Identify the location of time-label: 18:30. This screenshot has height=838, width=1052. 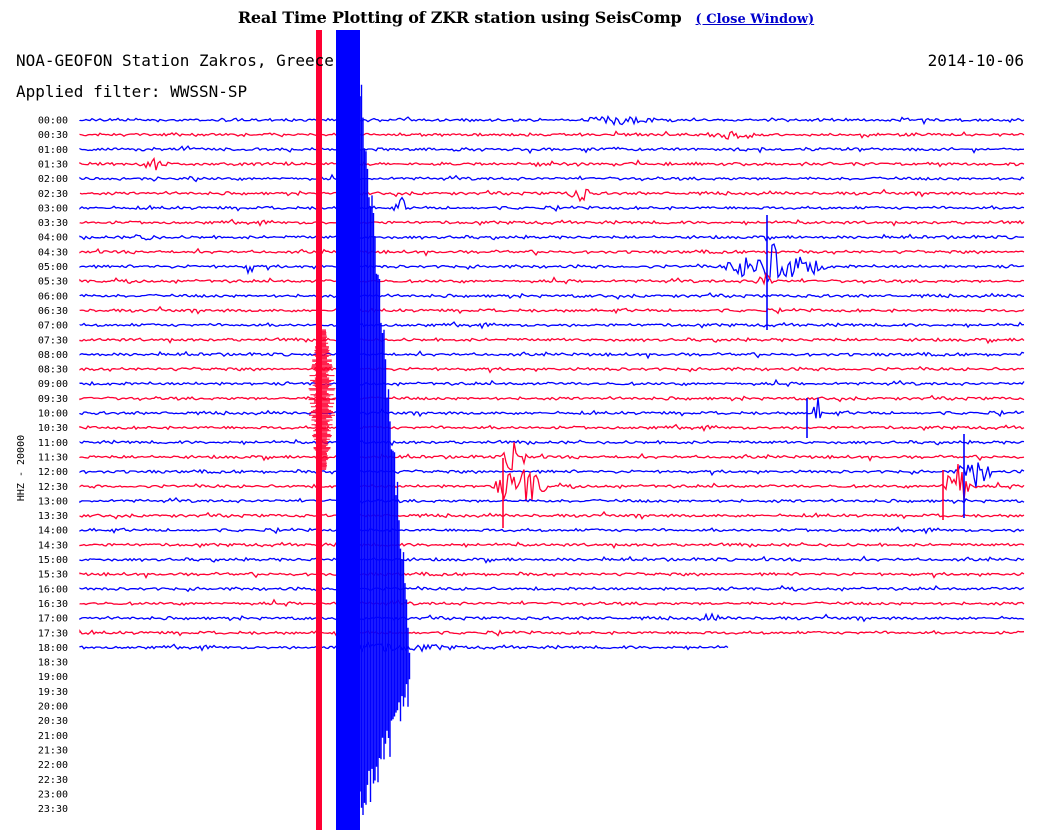
(53, 663).